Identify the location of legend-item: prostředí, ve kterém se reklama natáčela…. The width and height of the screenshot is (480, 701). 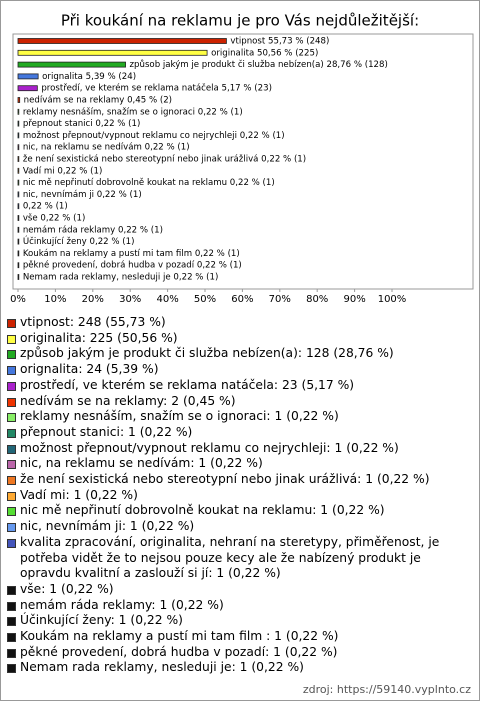
(238, 386).